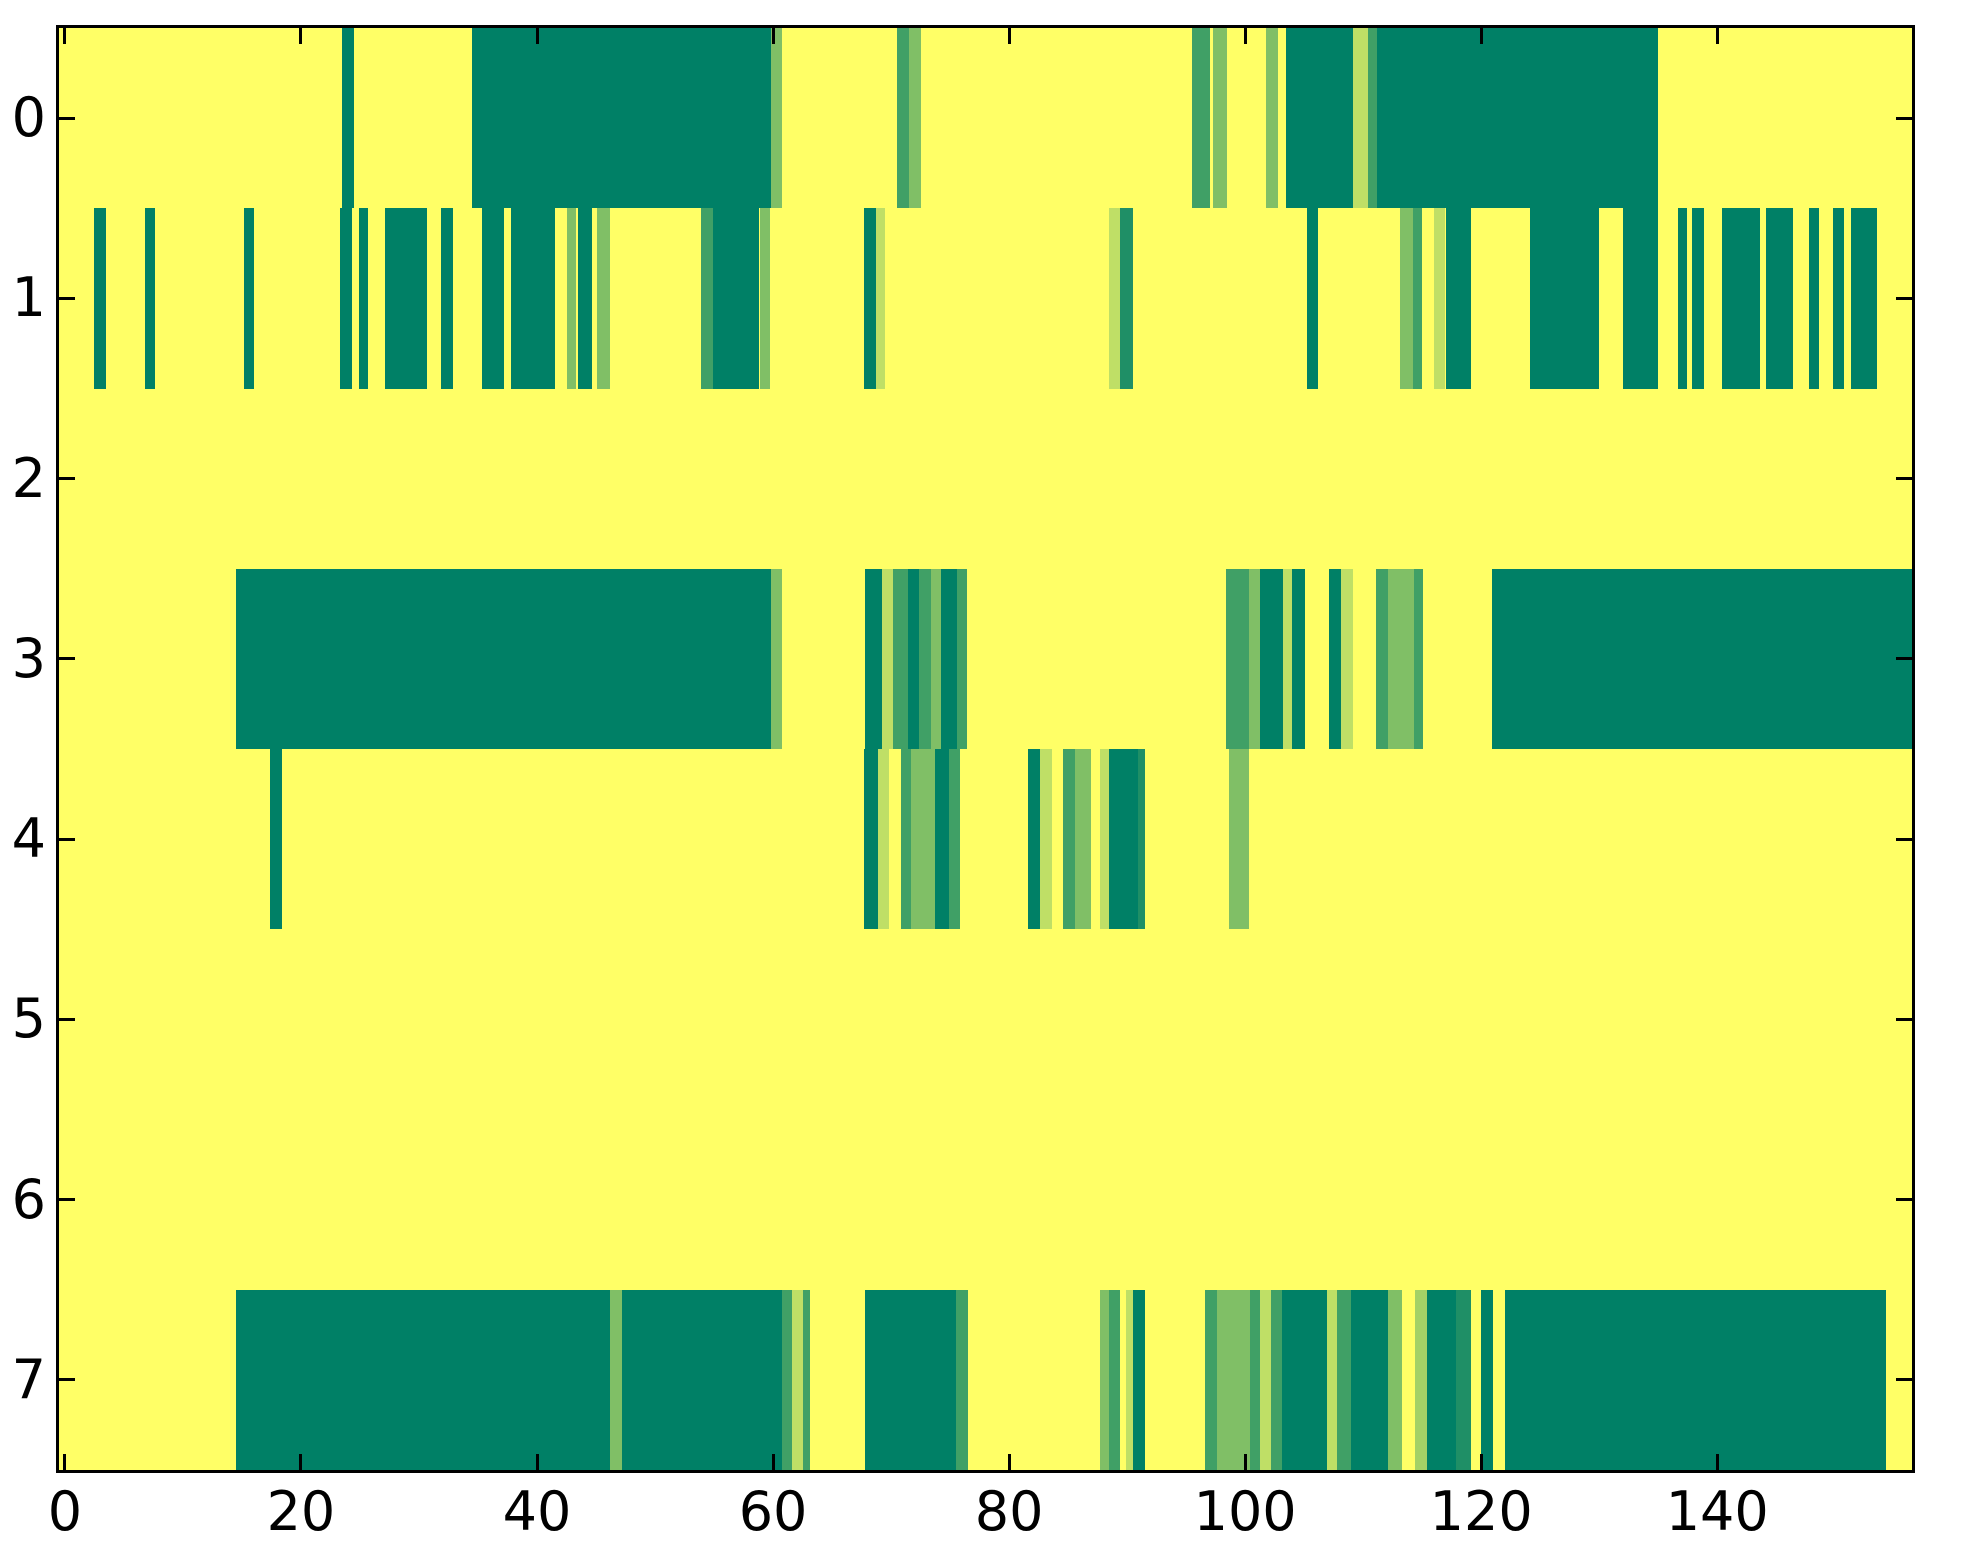  Describe the element at coordinates (1717, 1511) in the screenshot. I see `x-tick-label: 140` at that location.